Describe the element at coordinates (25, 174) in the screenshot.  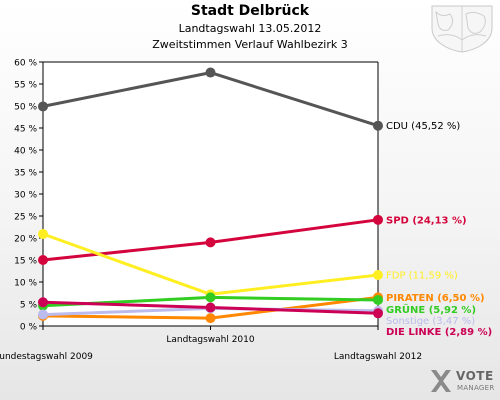
I see `y-tick-label: 35 %` at that location.